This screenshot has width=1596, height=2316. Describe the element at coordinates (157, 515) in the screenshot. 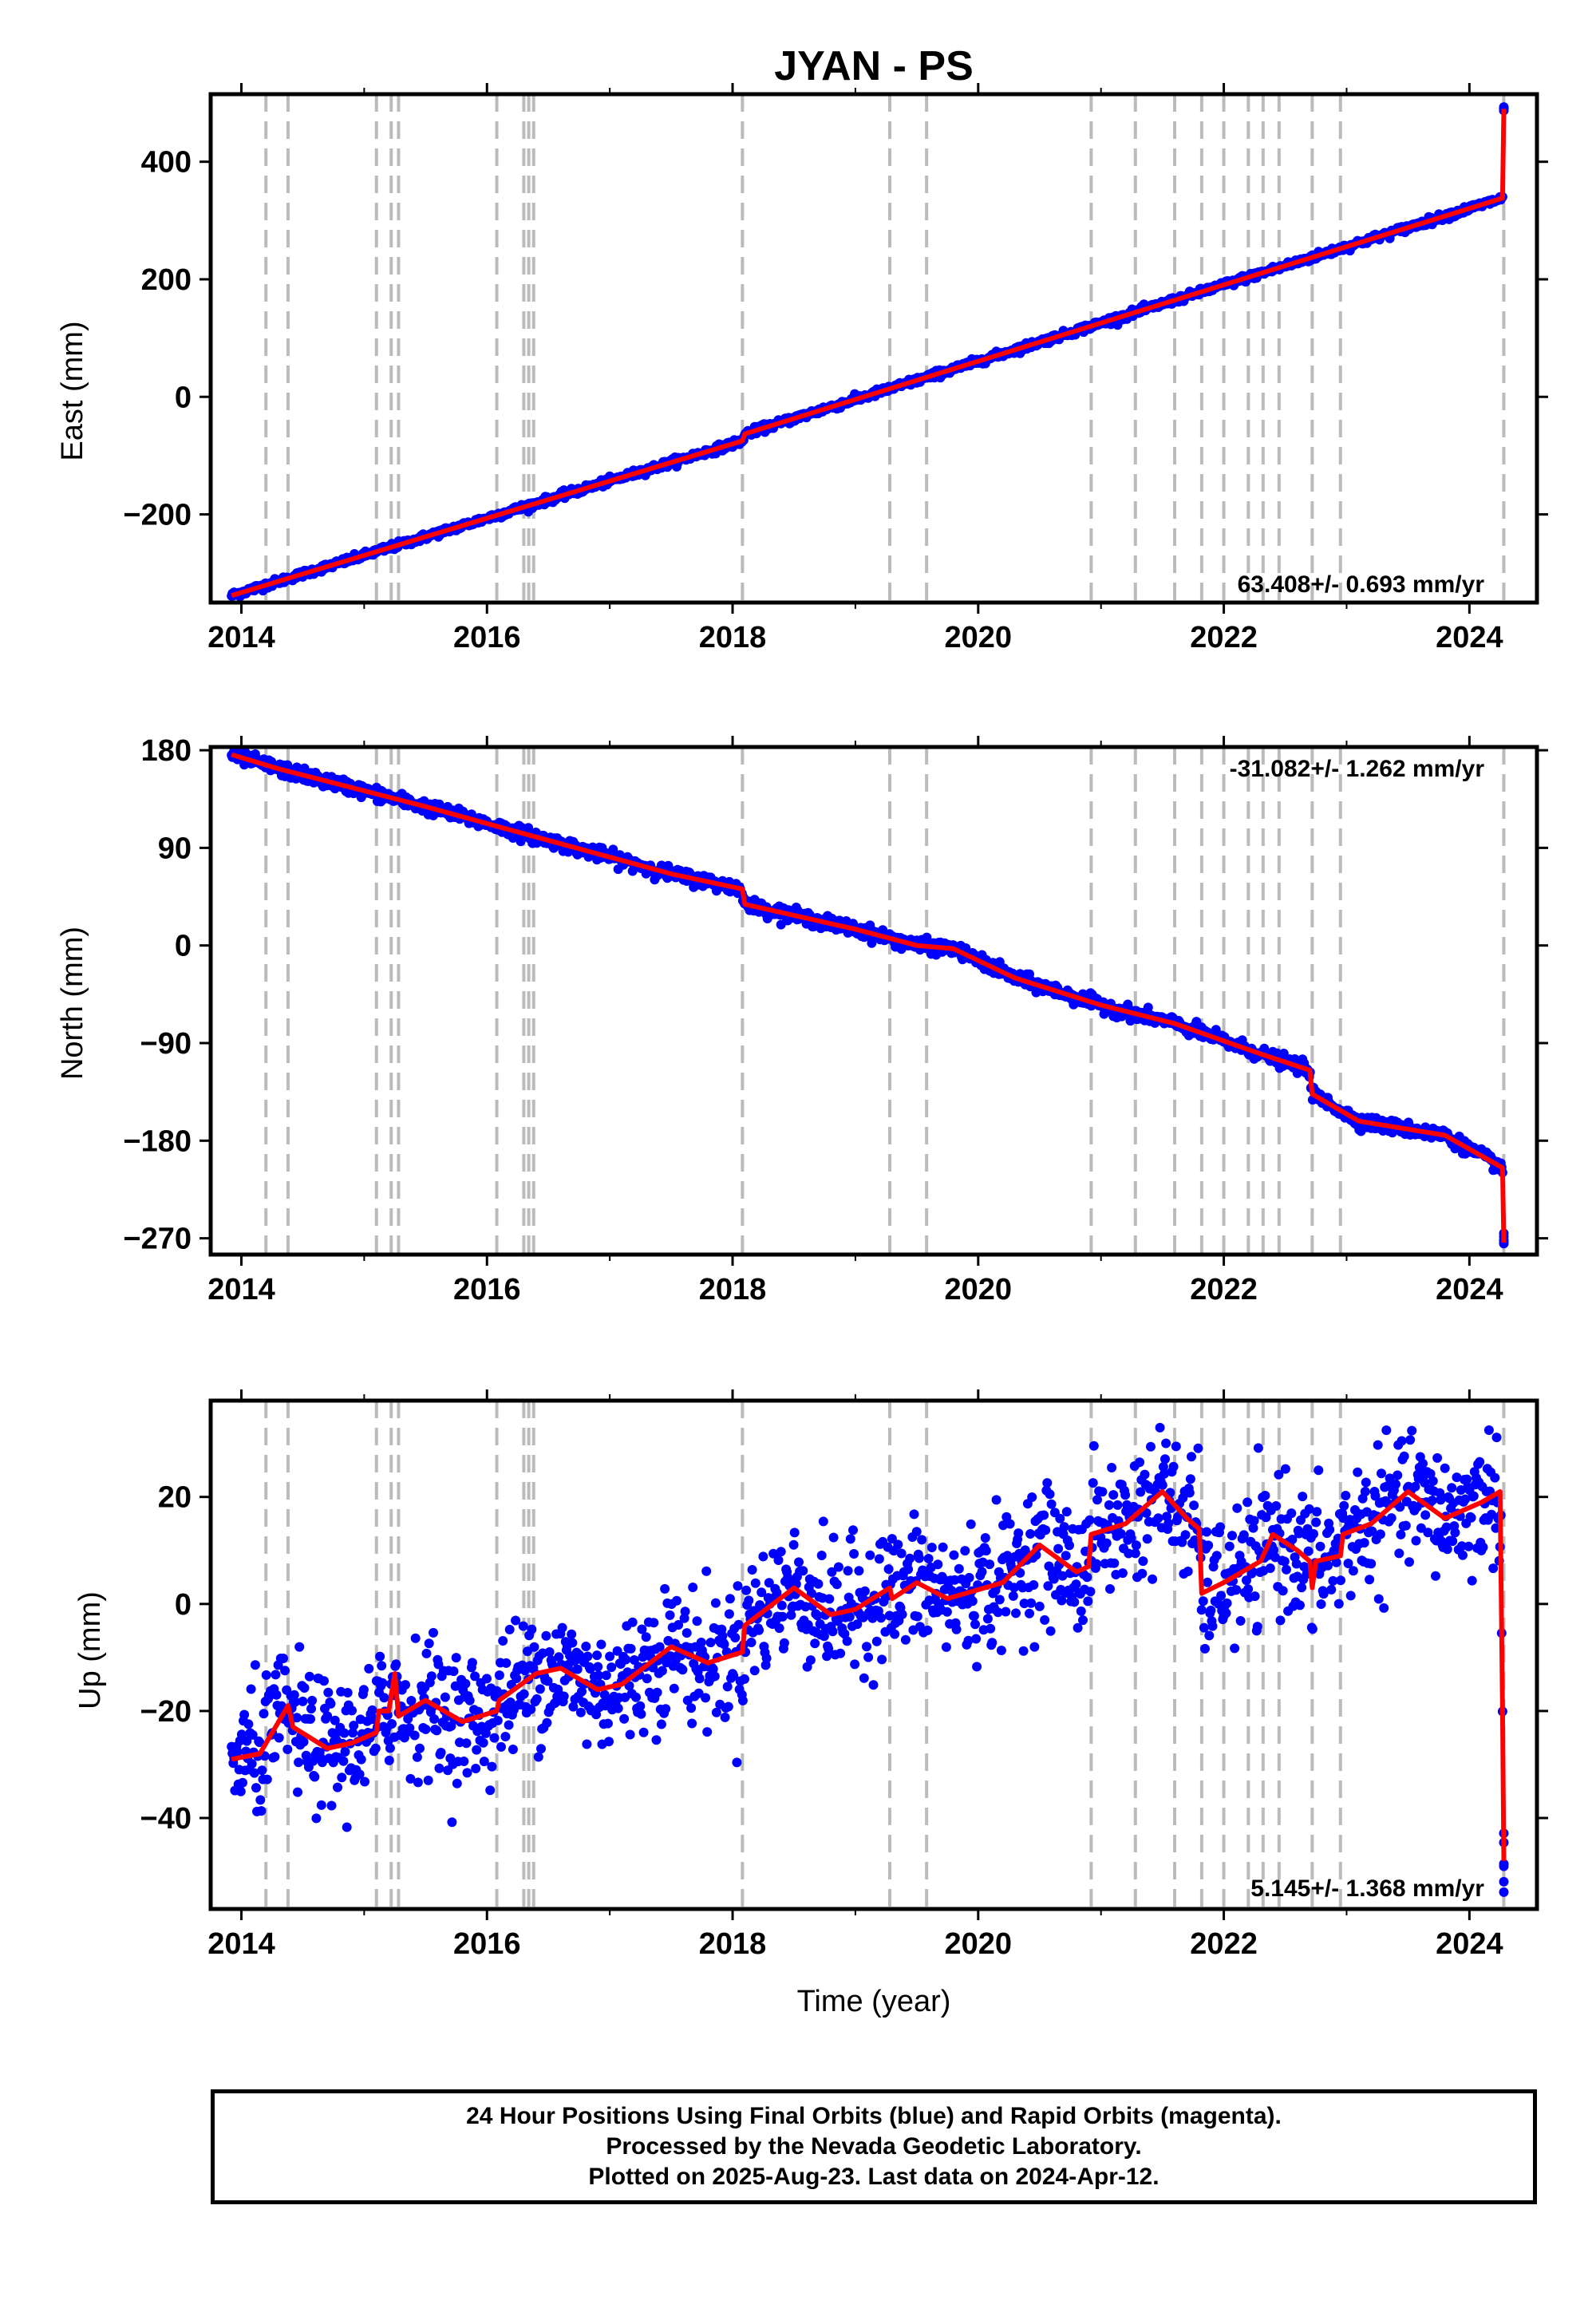

I see `east-ytick-label: −200` at that location.